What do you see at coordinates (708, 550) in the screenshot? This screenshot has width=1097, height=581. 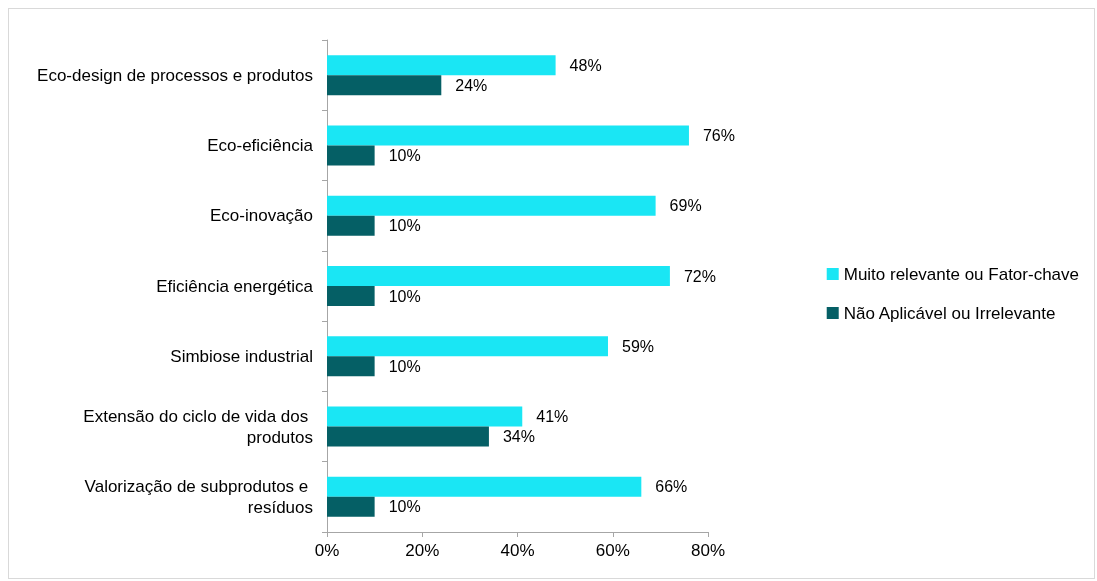 I see `x-tick-label: 80%` at bounding box center [708, 550].